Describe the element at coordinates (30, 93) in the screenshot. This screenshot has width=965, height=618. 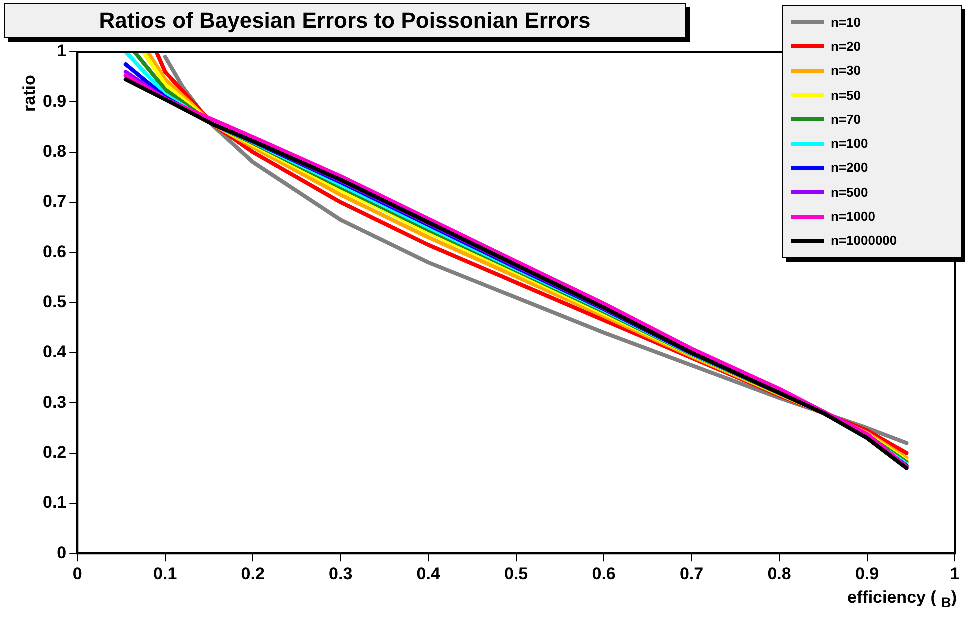
I see `y-axis-title: ratio` at that location.